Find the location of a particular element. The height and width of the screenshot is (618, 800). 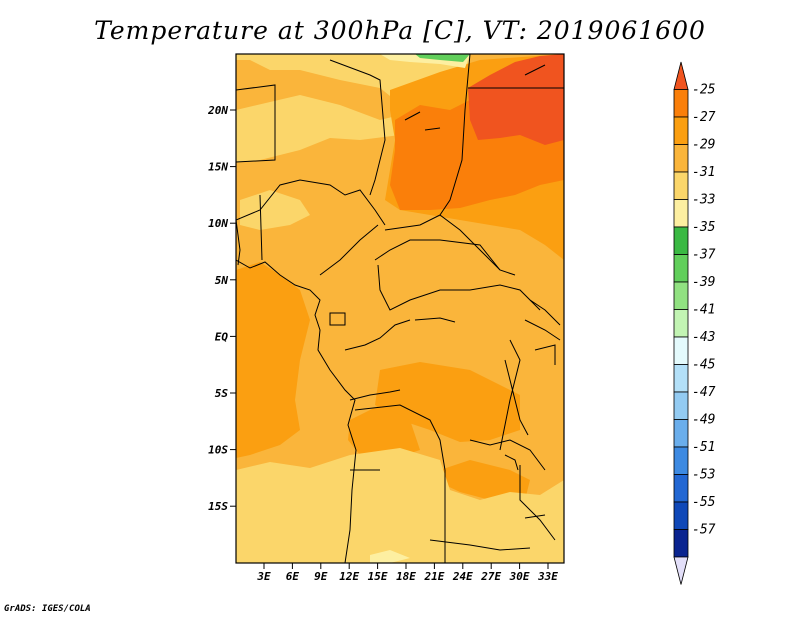

colorbar-label: -41 is located at coordinates (703, 310).